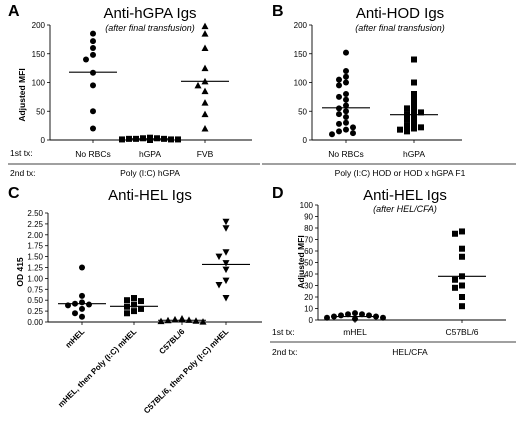 The image size is (520, 426). Describe the element at coordinates (283, 332) in the screenshot. I see `panel-d-first-tx-label: 1st tx:` at that location.